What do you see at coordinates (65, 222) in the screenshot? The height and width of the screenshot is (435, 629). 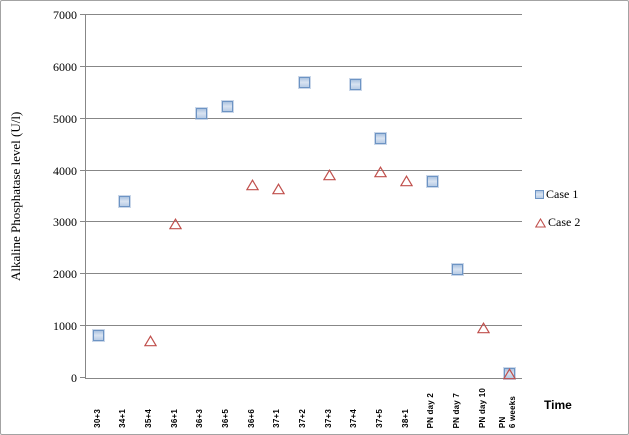 I see `y-tick-label: 3000` at bounding box center [65, 222].